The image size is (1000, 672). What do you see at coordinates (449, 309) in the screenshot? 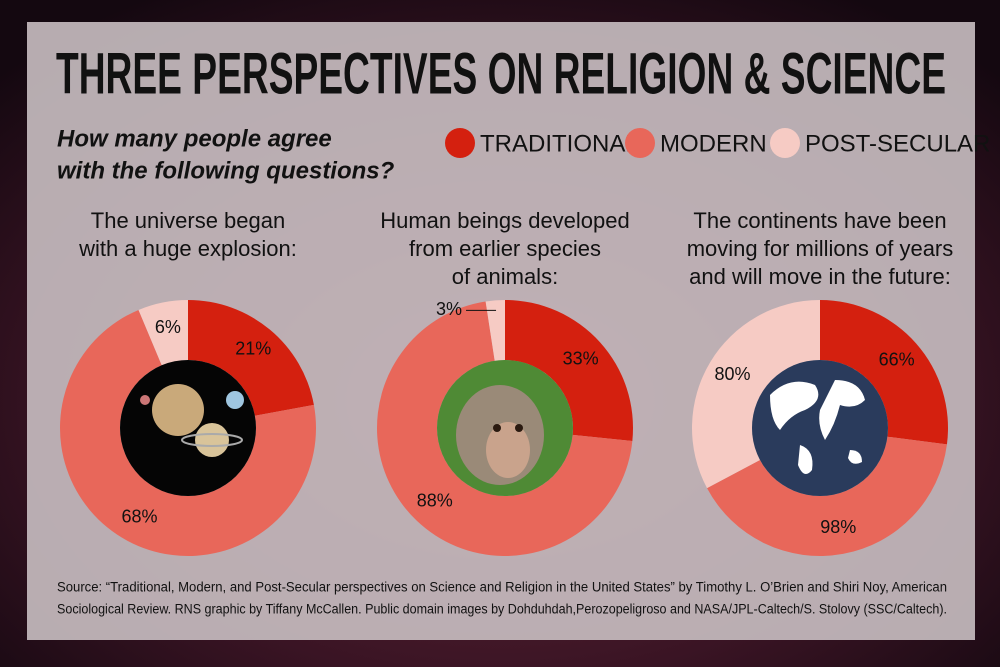
I see `value-label: 3%` at bounding box center [449, 309].